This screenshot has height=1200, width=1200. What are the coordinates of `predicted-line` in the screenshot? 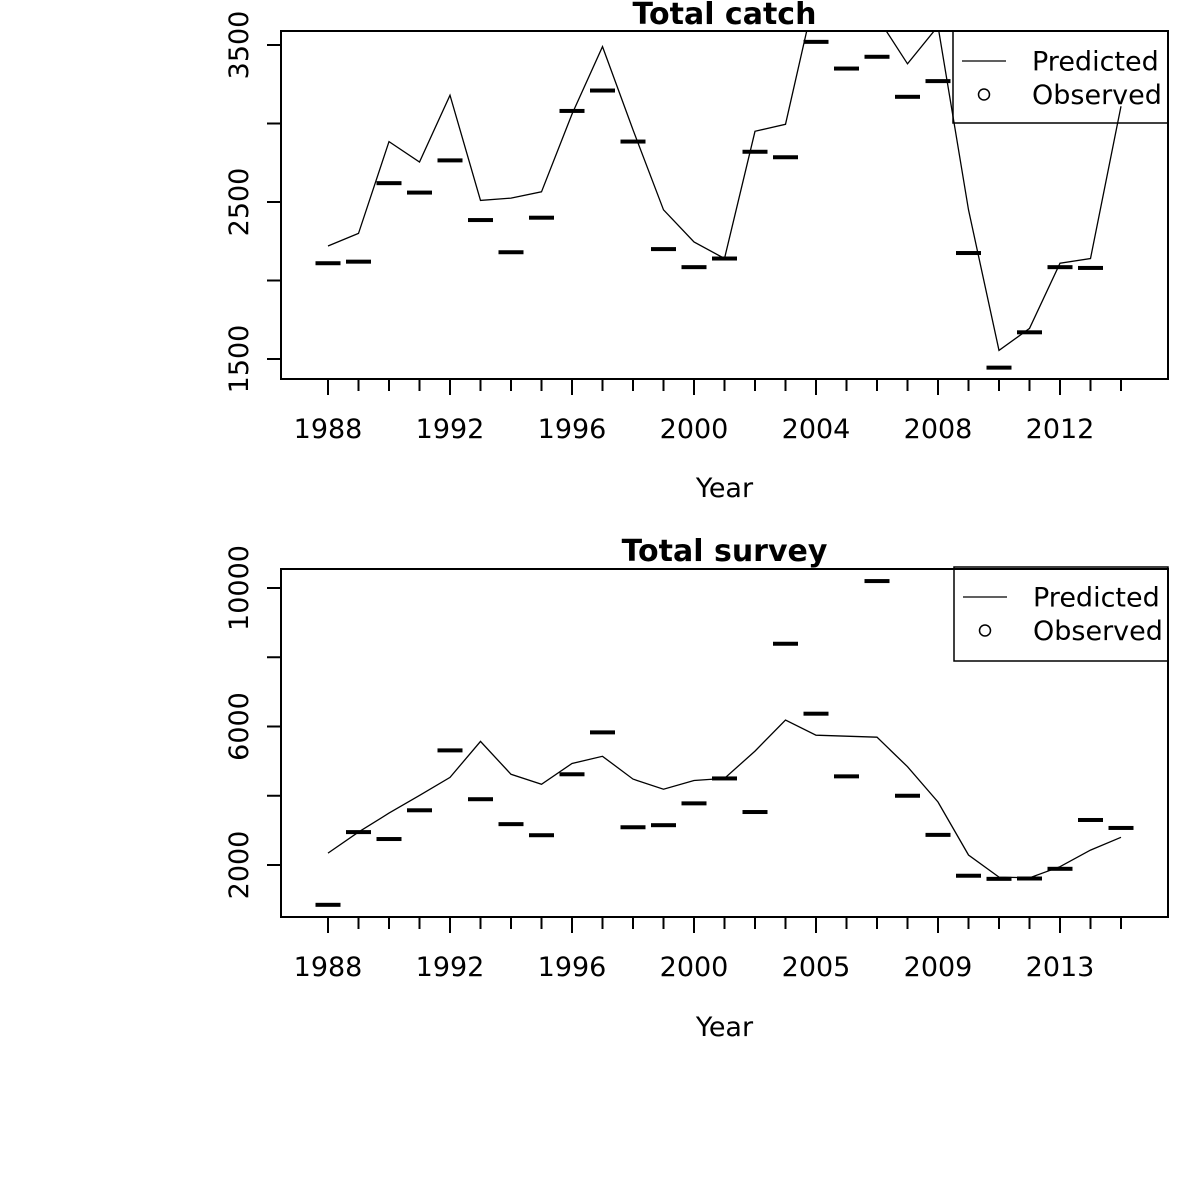 It's located at (724, 799).